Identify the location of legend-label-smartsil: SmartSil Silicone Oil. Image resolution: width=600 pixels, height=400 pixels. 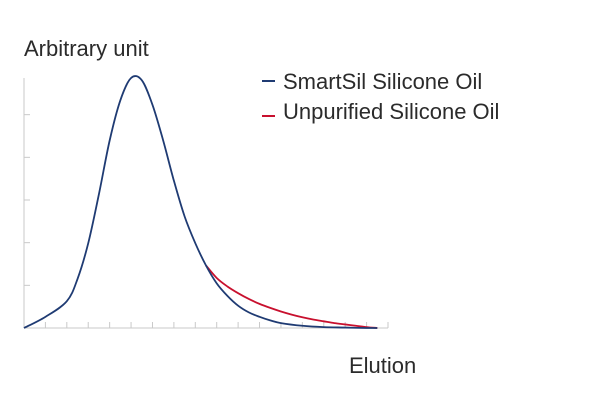
(382, 81).